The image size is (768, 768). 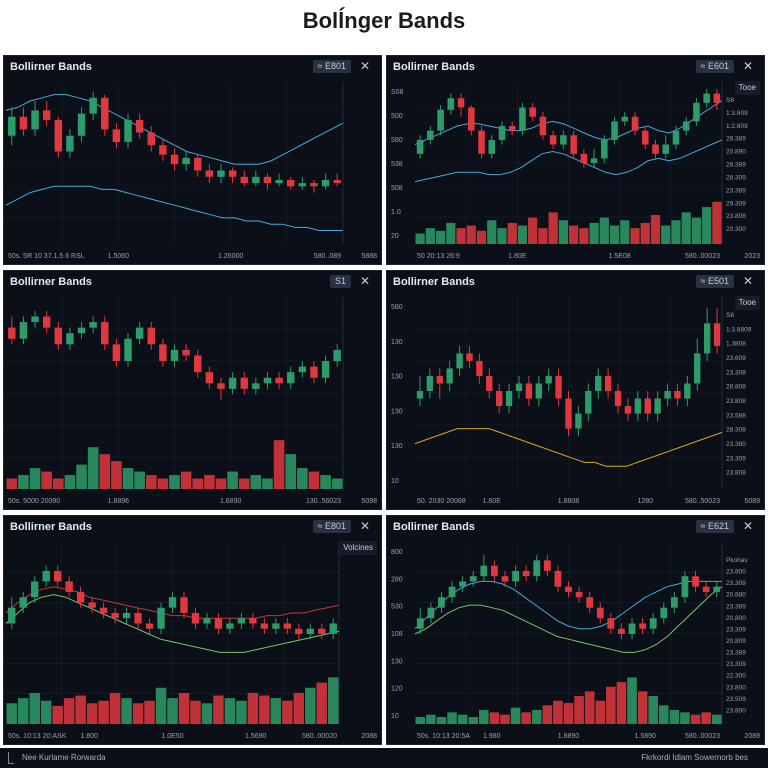 I want to click on panel-badge: ≈ E501, so click(x=714, y=281).